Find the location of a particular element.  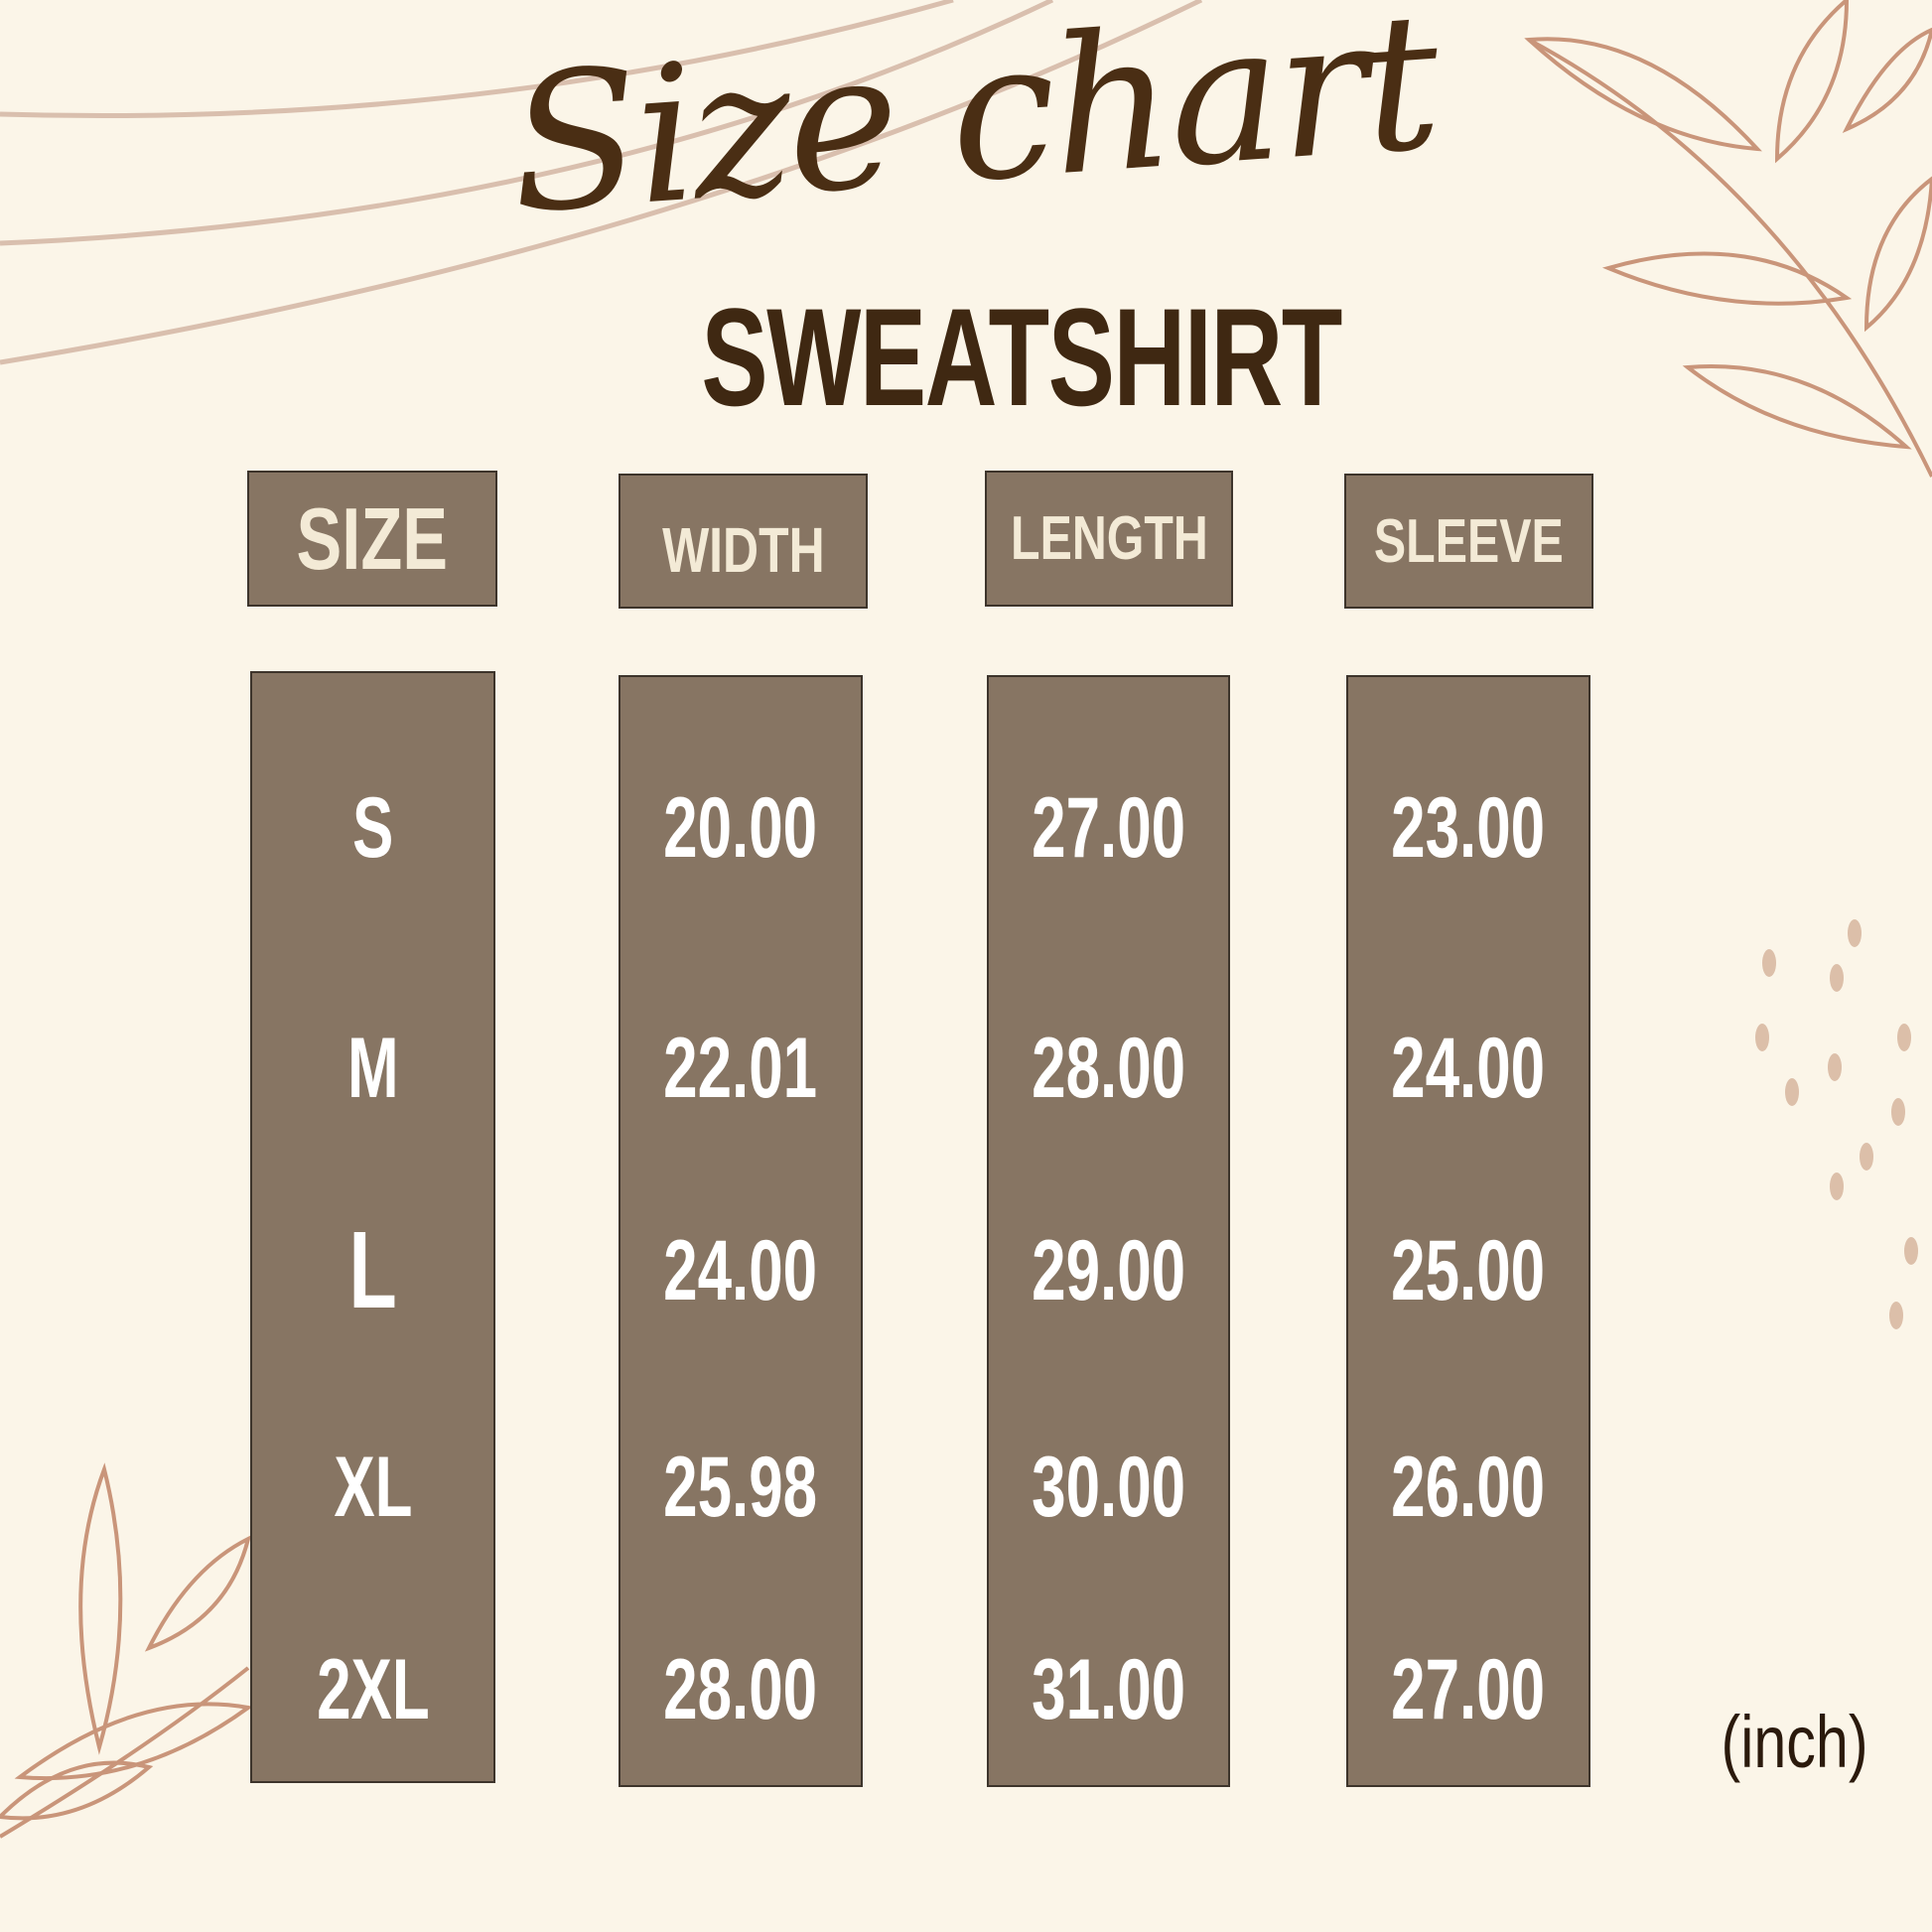

cell-value: M is located at coordinates (373, 1069).